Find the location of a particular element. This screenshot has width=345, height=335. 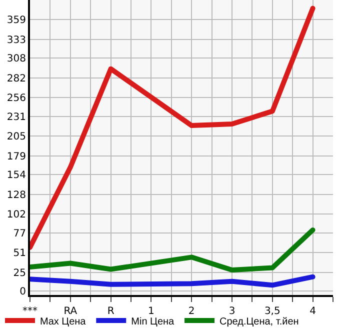

y-tick-label: 128 is located at coordinates (16, 195).